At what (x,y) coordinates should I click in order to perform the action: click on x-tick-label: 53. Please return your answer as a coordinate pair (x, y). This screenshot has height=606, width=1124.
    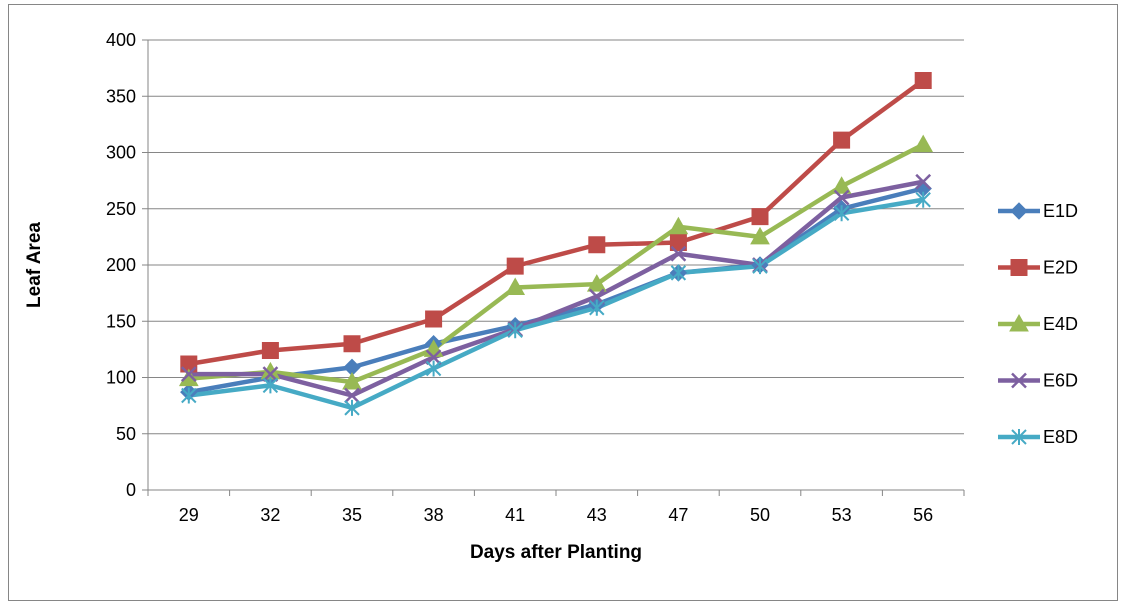
    Looking at the image, I should click on (842, 515).